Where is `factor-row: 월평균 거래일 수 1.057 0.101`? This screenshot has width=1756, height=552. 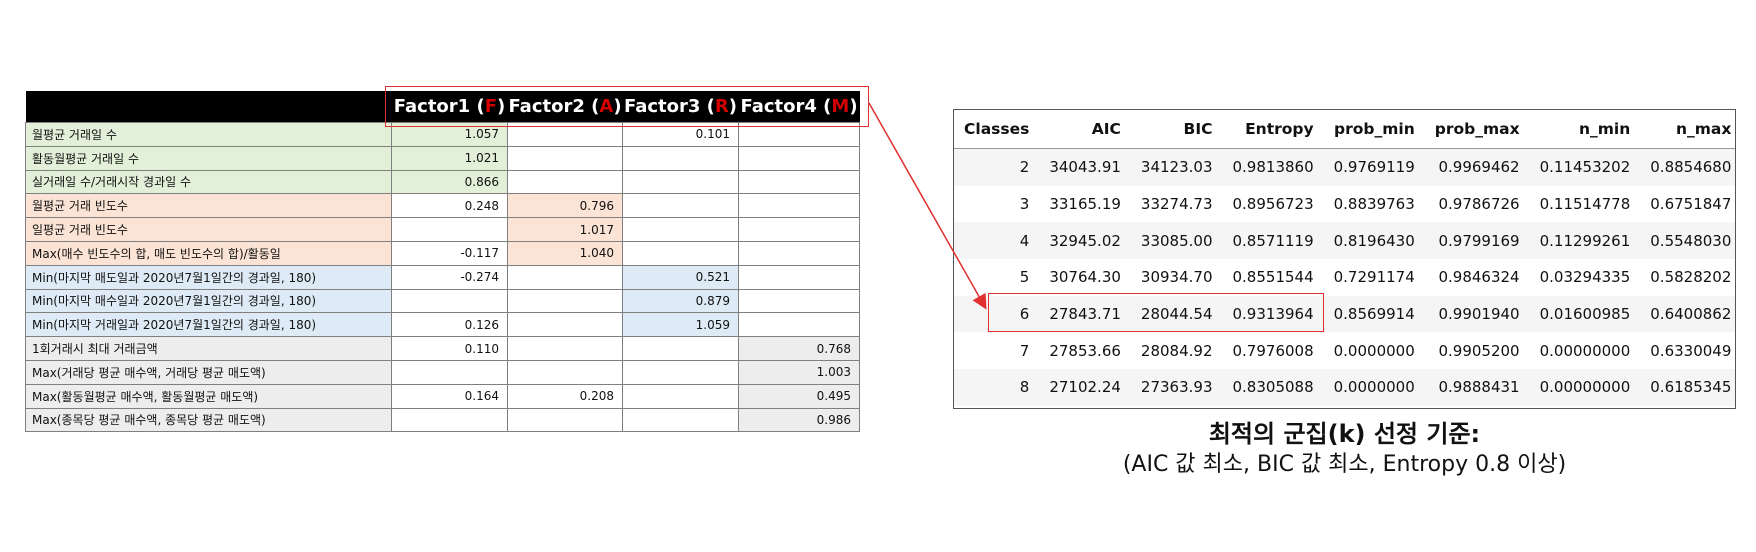
factor-row: 월평균 거래일 수 1.057 0.101 is located at coordinates (442, 134).